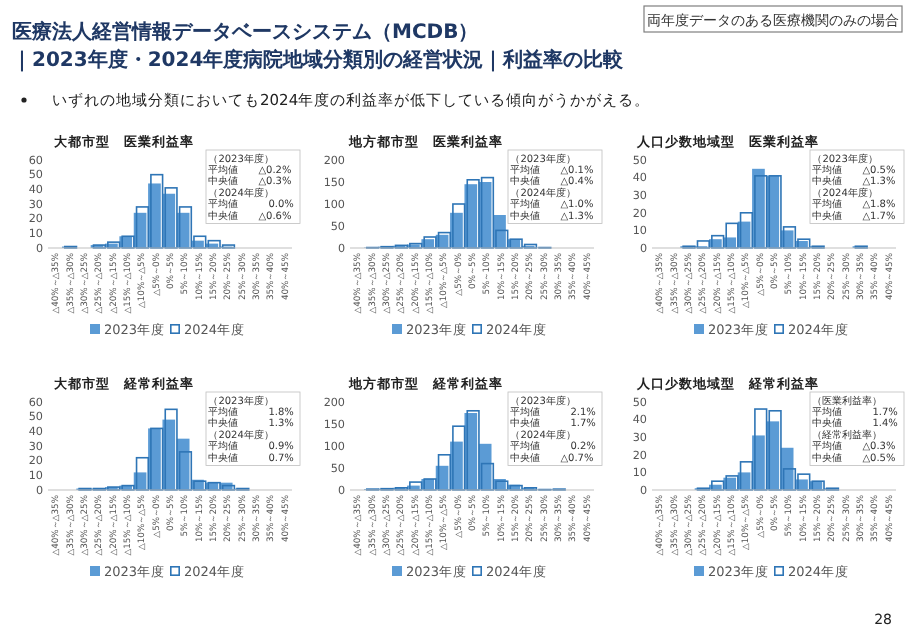  Describe the element at coordinates (319, 60) in the screenshot. I see `text: ｜2023年度・2024年度病院地域分類別の経営状況｜利益率の比較` at that location.